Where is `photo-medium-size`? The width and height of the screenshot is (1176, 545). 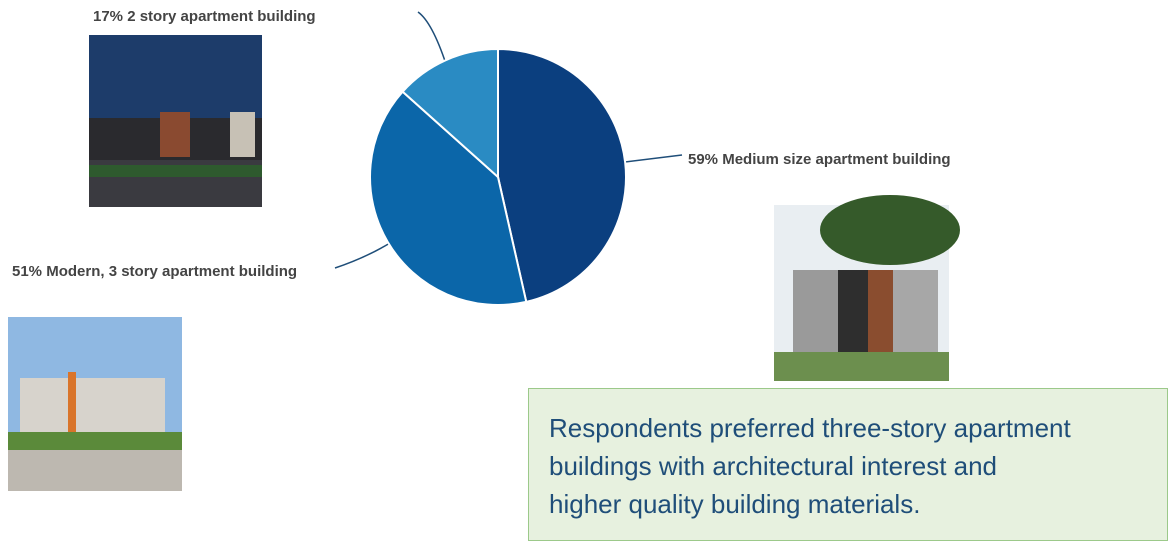 photo-medium-size is located at coordinates (867, 288).